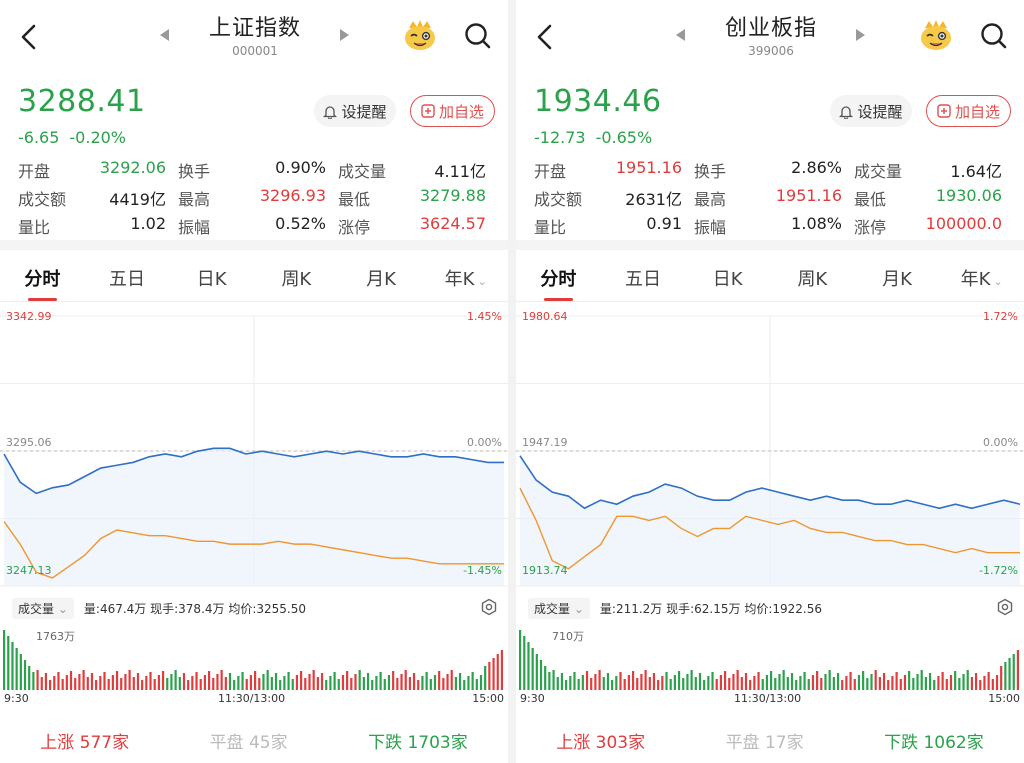 The image size is (1024, 763). I want to click on advancers: 上涨 303家, so click(600, 740).